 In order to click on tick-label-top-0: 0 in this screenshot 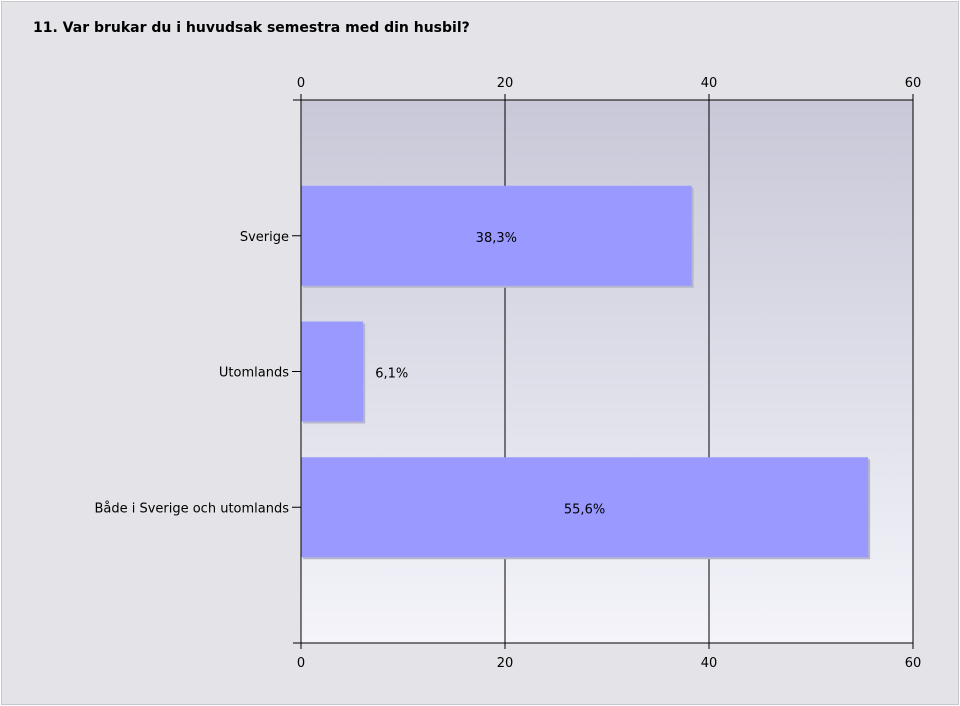, I will do `click(301, 83)`.